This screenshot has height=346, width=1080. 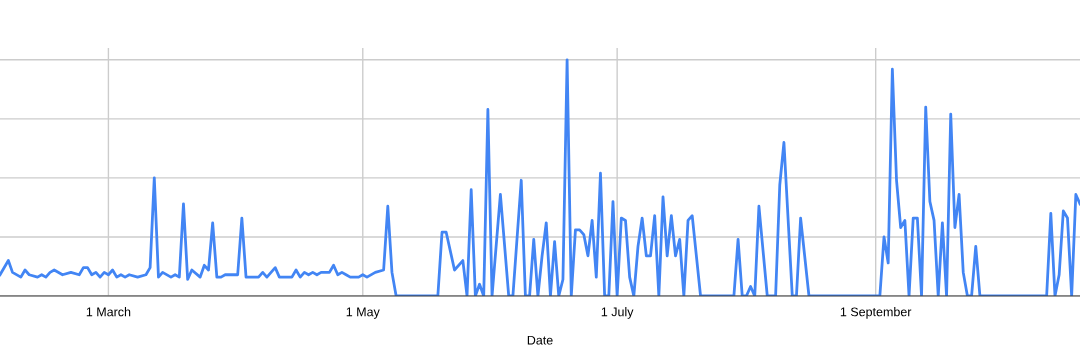 I want to click on x-tick-label: 1 May, so click(x=363, y=313).